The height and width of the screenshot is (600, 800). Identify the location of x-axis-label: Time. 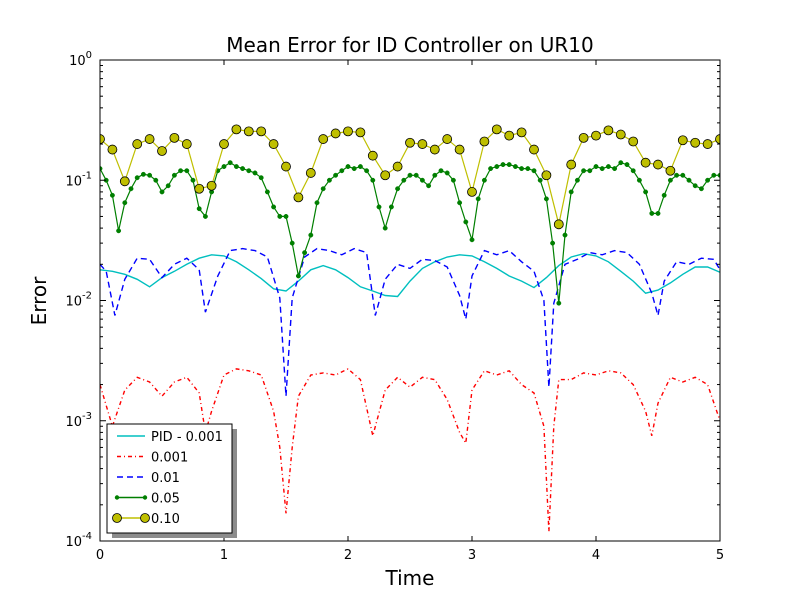
(410, 578).